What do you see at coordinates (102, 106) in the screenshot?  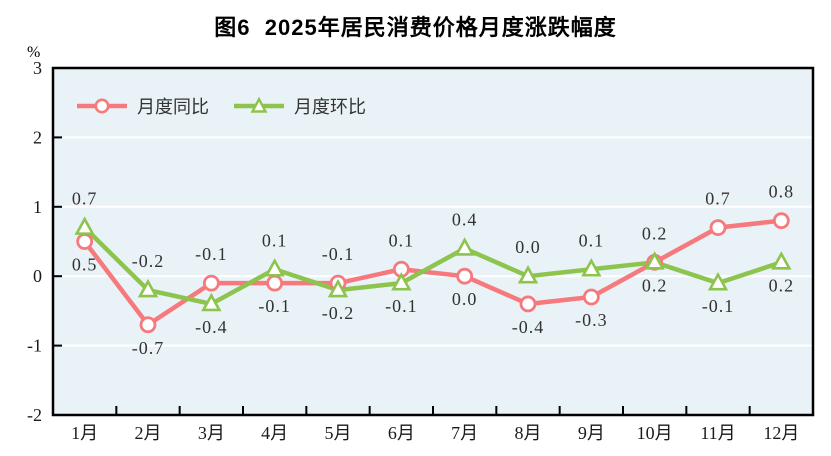 I see `yoy-line-circle-marker-icon` at bounding box center [102, 106].